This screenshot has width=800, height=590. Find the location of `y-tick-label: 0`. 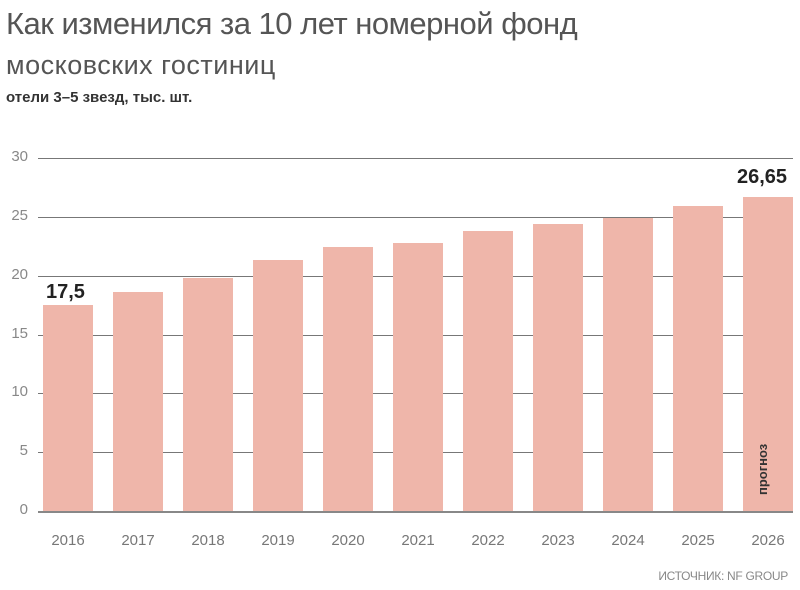

y-tick-label: 0 is located at coordinates (23, 509).